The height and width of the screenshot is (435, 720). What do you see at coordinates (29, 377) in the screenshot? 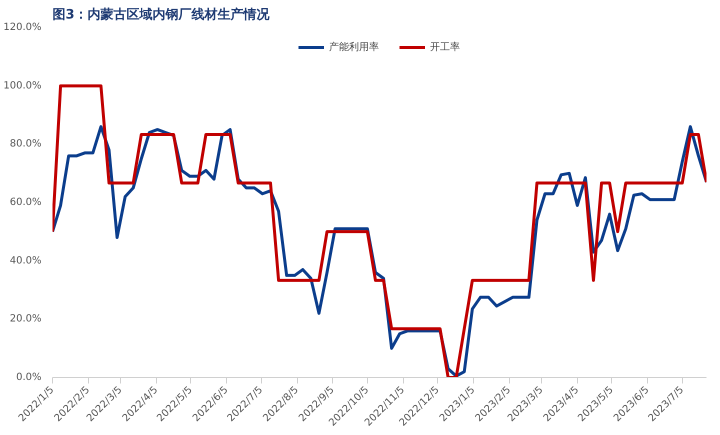
I see `y-tick-label: 0.0%` at bounding box center [29, 377].